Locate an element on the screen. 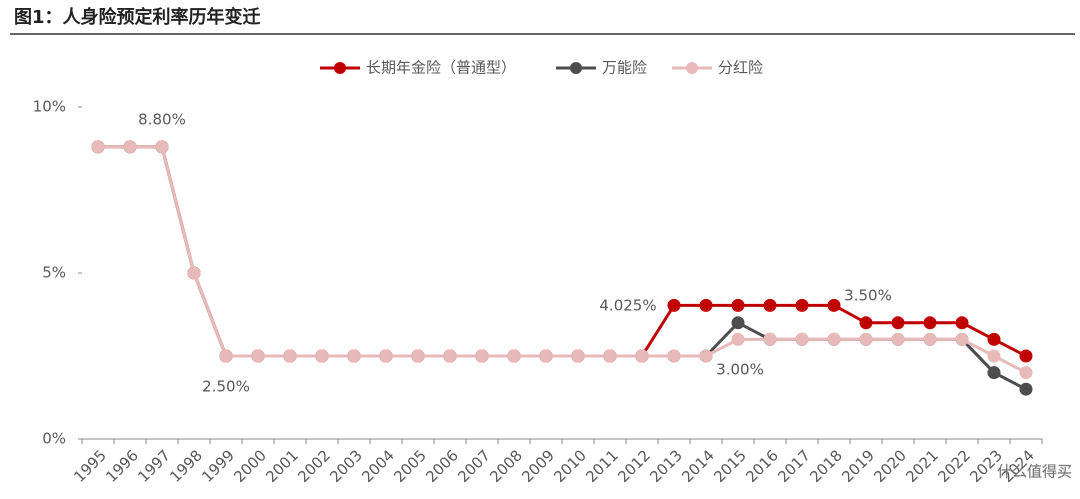 The image size is (1080, 499). x-tick-label: 2019 is located at coordinates (858, 466).